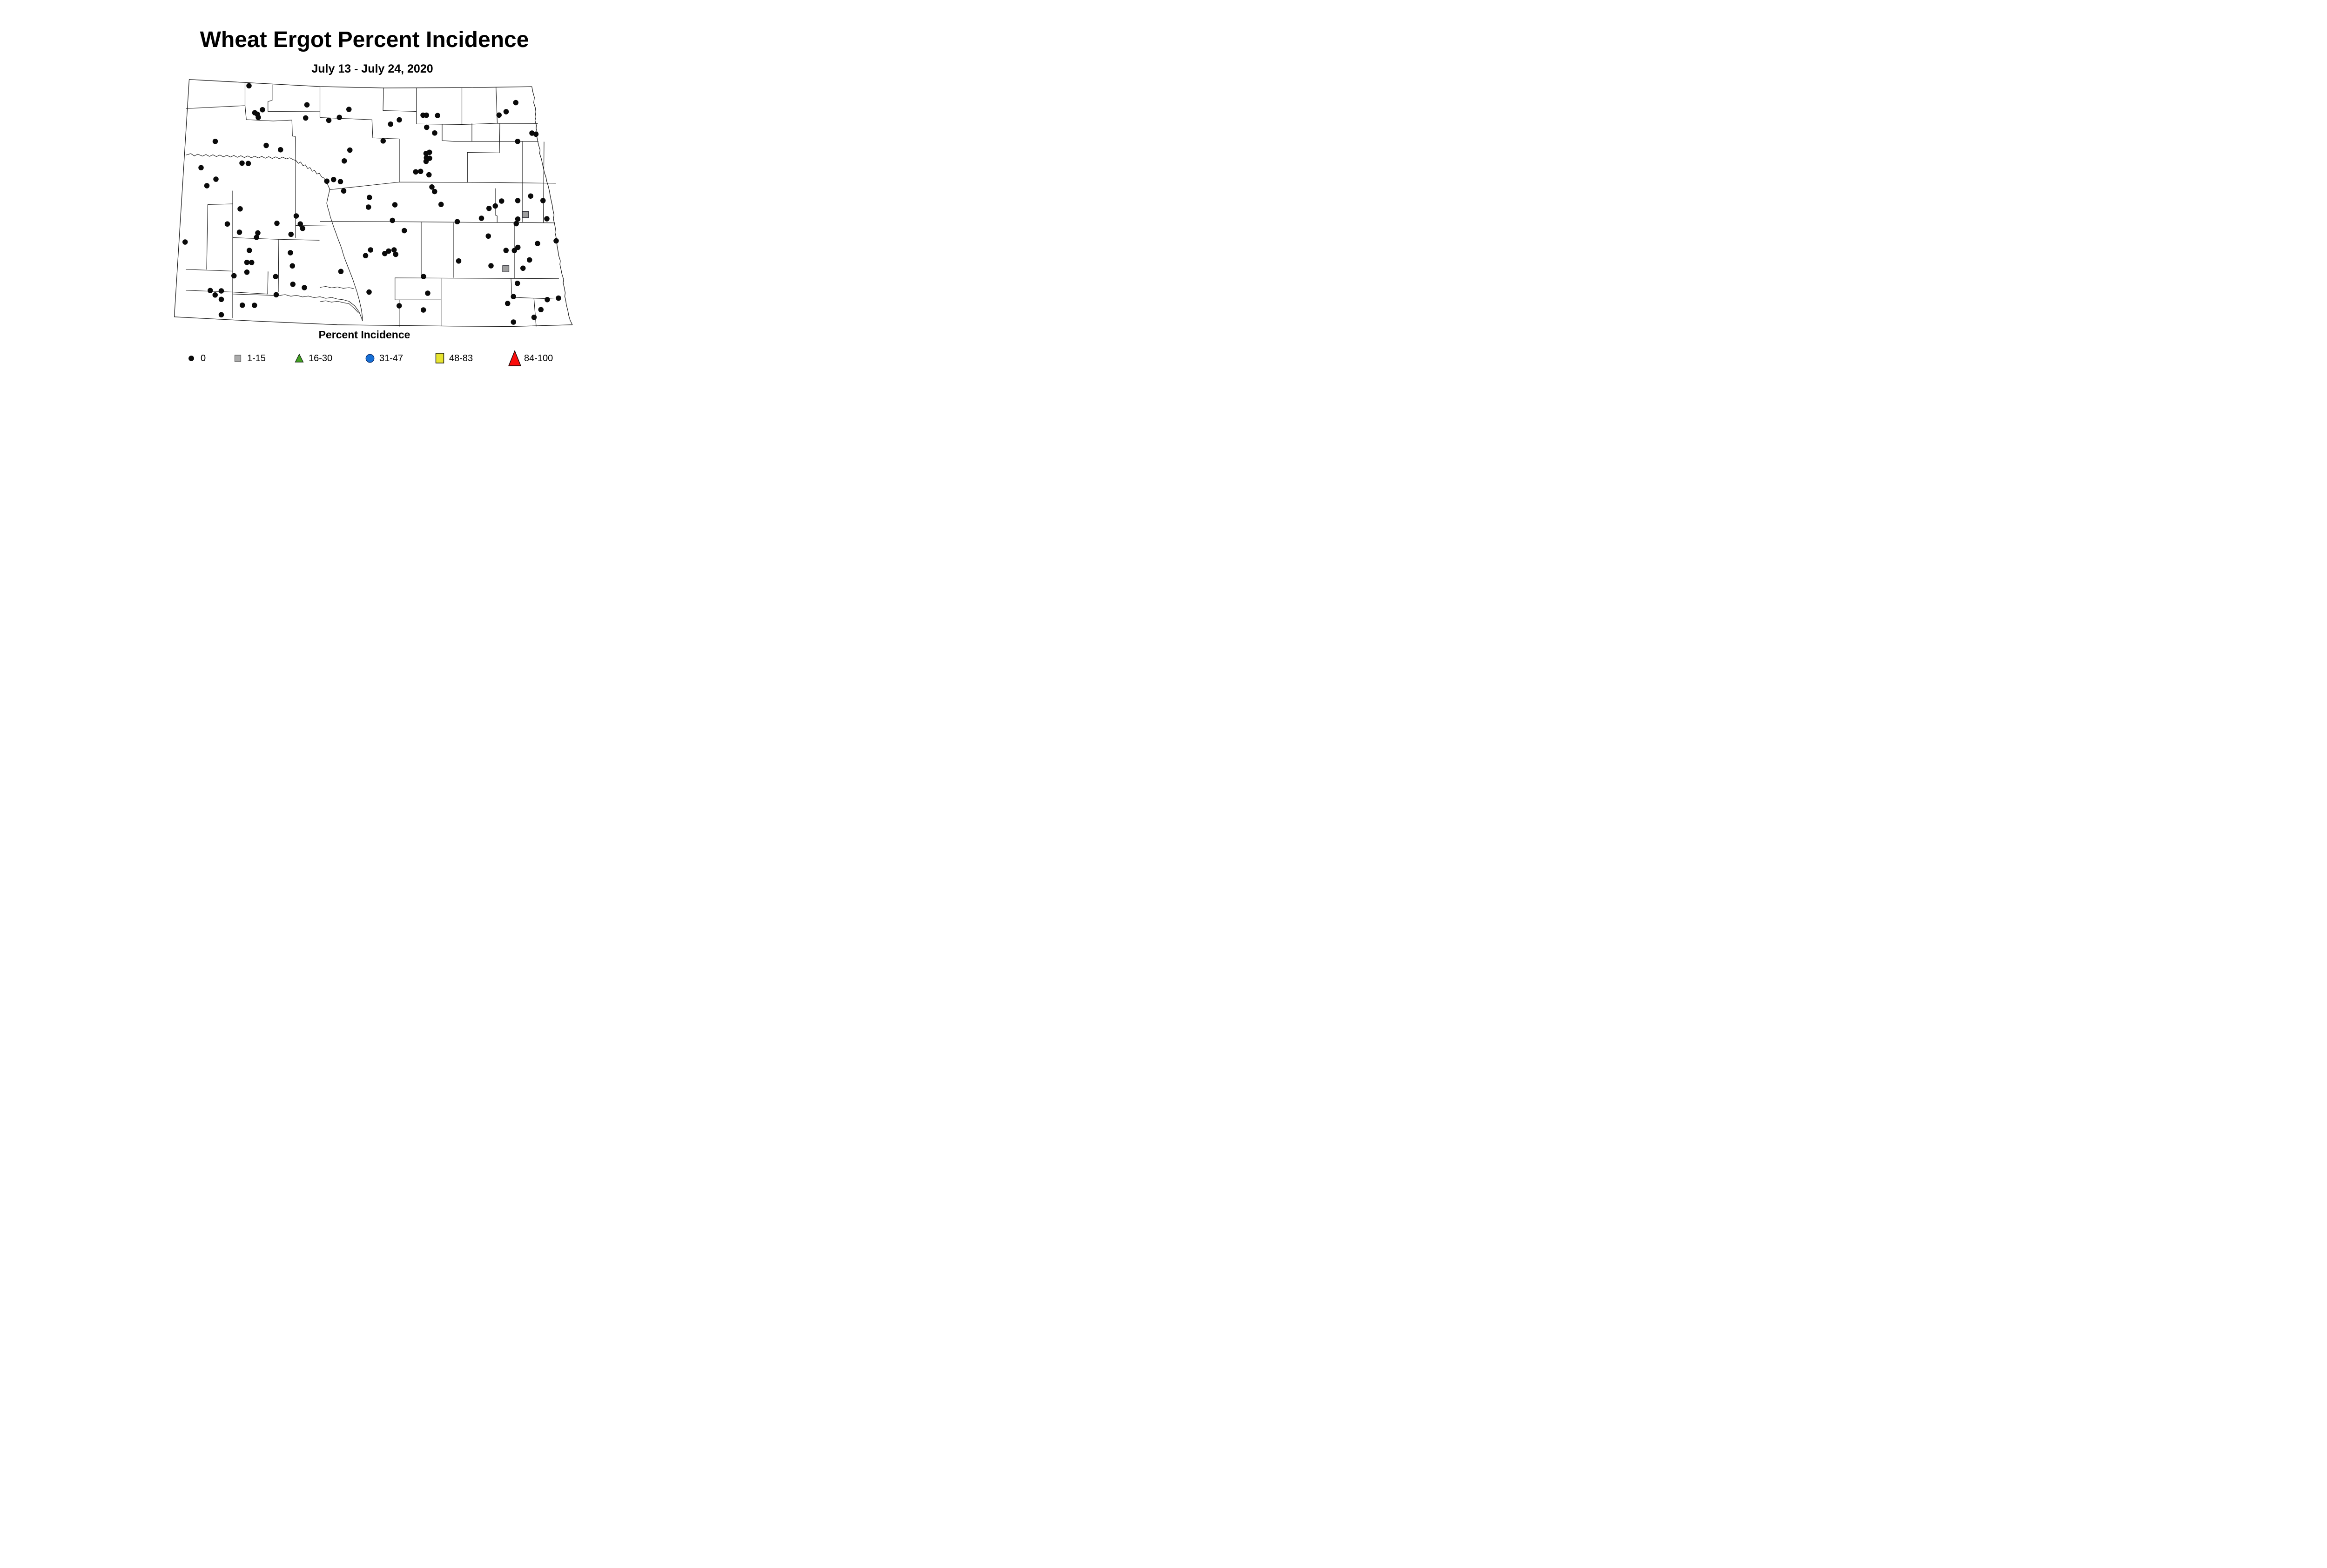 Image resolution: width=2327 pixels, height=1568 pixels. Describe the element at coordinates (256, 358) in the screenshot. I see `legend-item-label: 1-15` at that location.